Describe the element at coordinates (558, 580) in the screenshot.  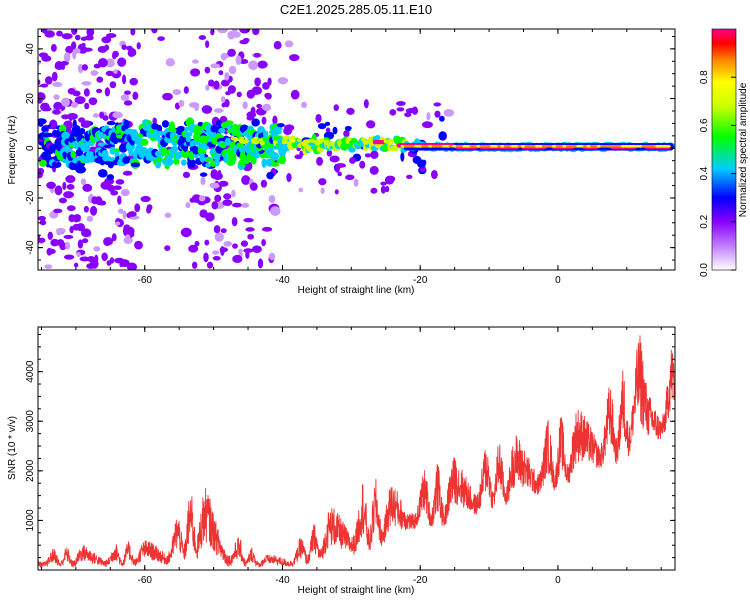
I see `snr-xtick-label: 0` at that location.